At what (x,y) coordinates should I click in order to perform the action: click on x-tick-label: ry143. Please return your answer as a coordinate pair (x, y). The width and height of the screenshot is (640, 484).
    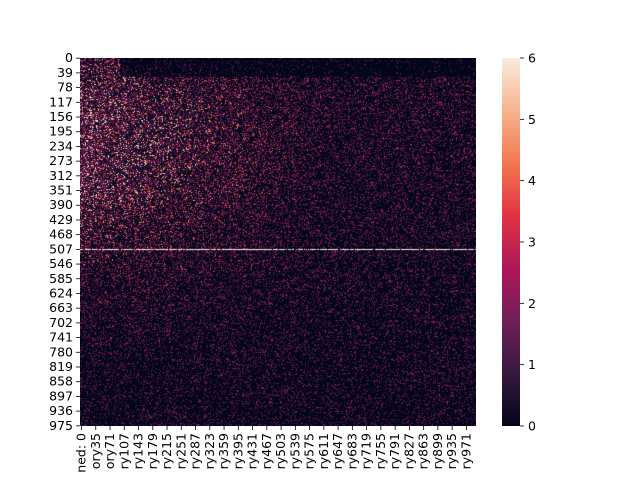
    Looking at the image, I should click on (138, 451).